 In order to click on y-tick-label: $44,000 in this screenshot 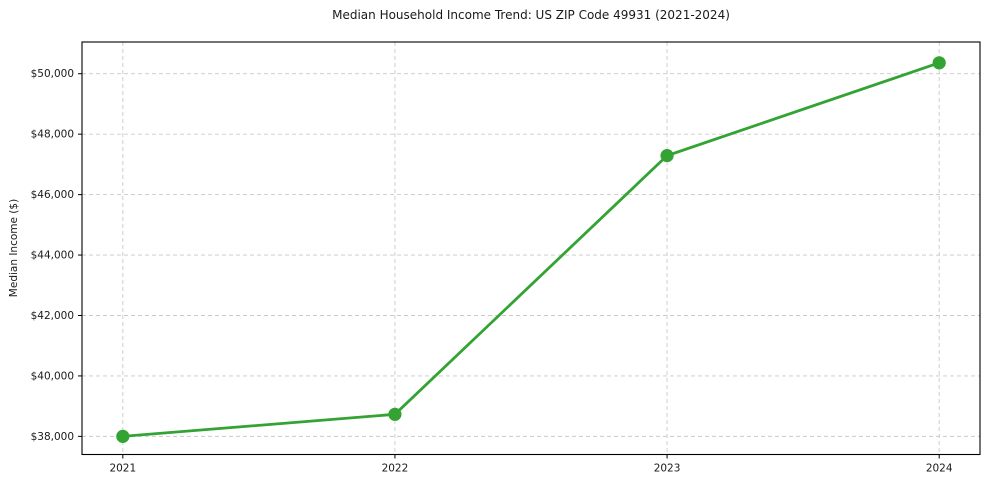, I will do `click(52, 256)`.